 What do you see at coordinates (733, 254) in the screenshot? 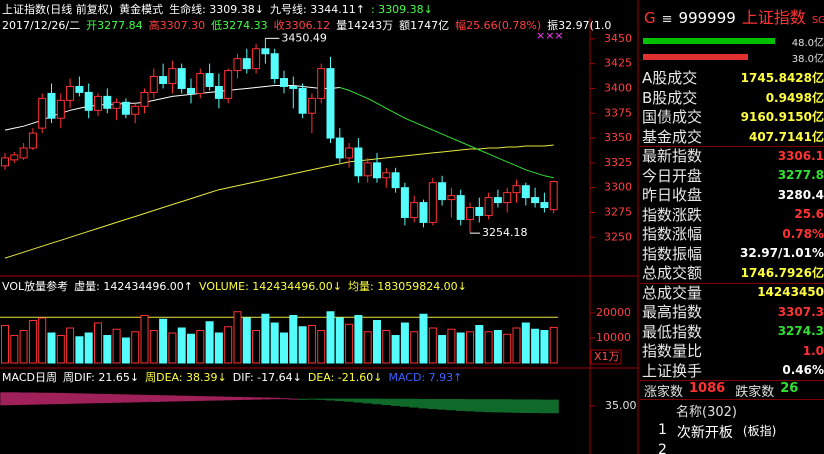
I see `quote-row: 指数振幅 32.97/1.01%` at bounding box center [733, 254].